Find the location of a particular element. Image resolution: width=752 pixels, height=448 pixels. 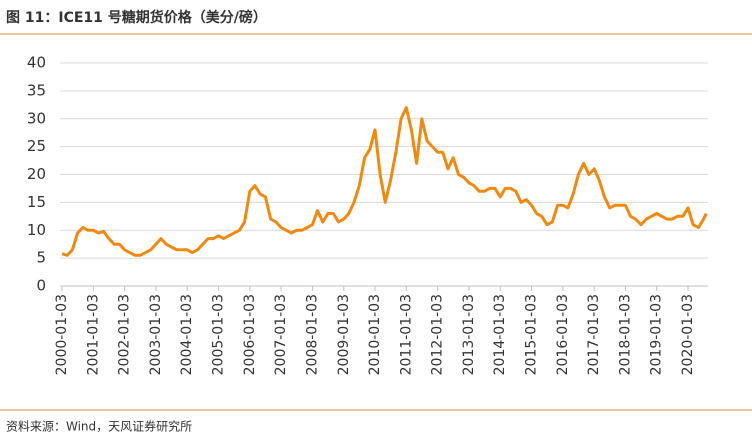

x-tick-label: 2007-01-03 is located at coordinates (281, 334).